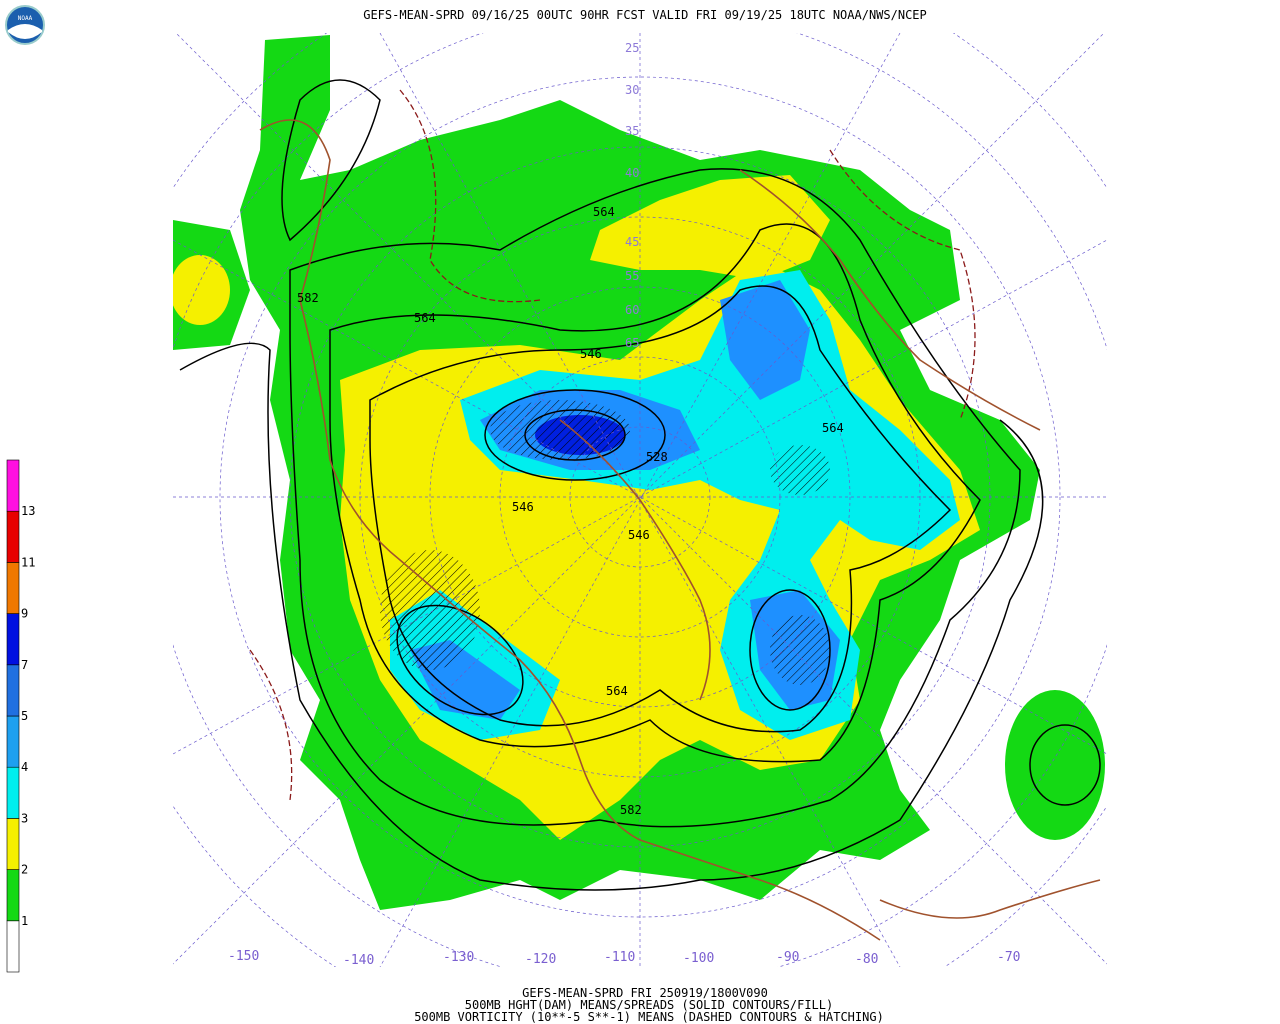 This screenshot has height=1024, width=1280. I want to click on legend-label: 3, so click(24, 818).